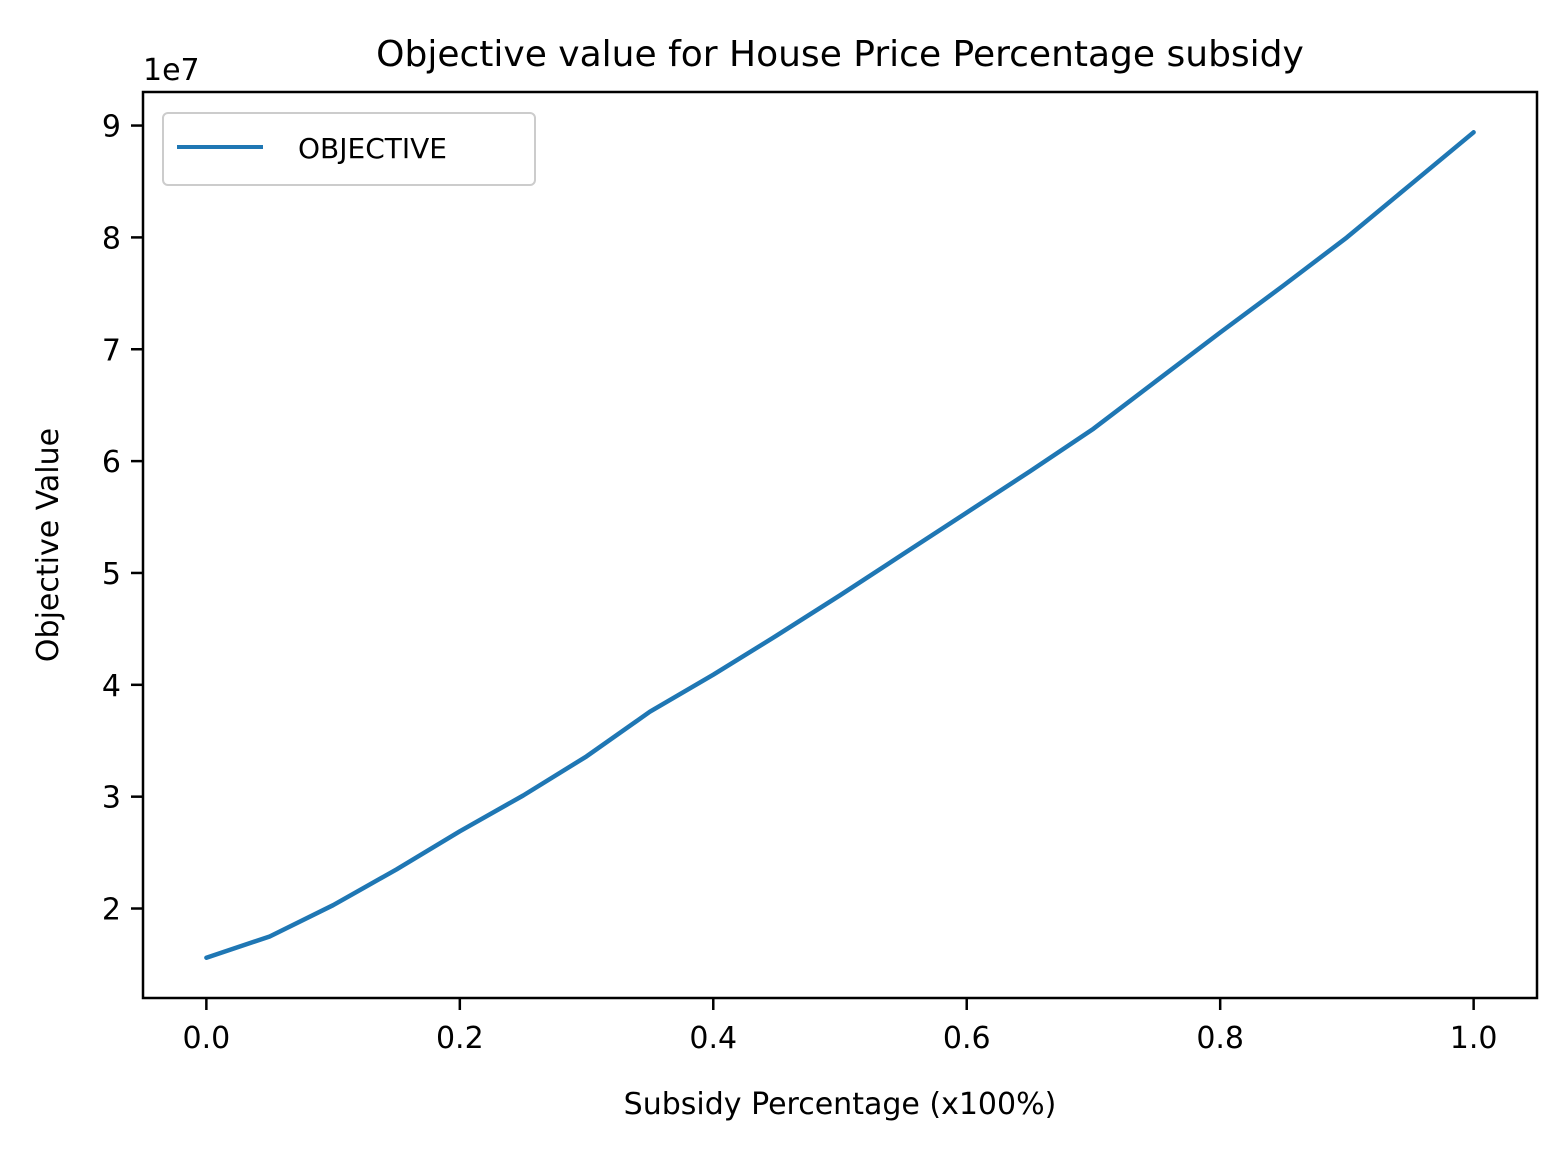 The width and height of the screenshot is (1567, 1154). Describe the element at coordinates (111, 574) in the screenshot. I see `y-tick-label: 5` at that location.